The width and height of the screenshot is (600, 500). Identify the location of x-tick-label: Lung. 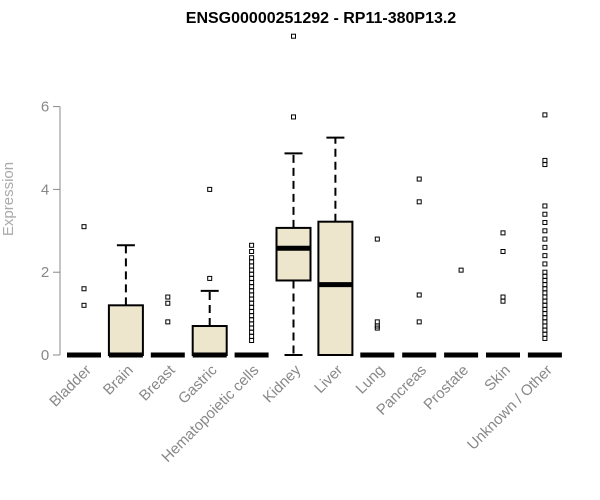
(371, 380).